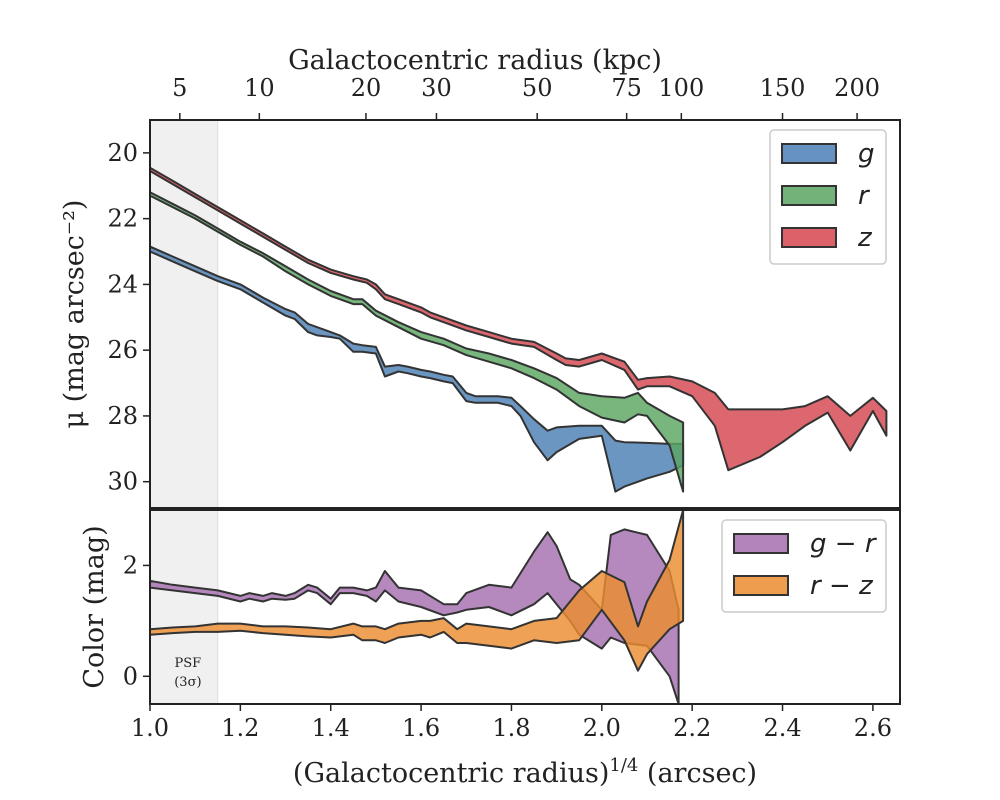  I want to click on xtick-label-1.4: 1.4, so click(331, 728).